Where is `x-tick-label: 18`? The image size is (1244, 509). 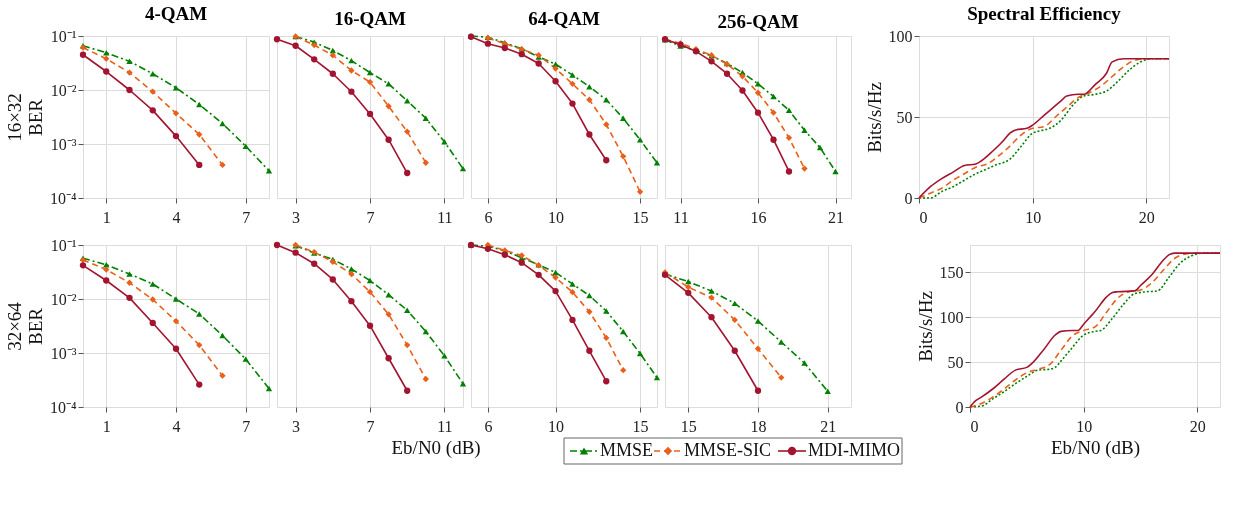 x-tick-label: 18 is located at coordinates (758, 426).